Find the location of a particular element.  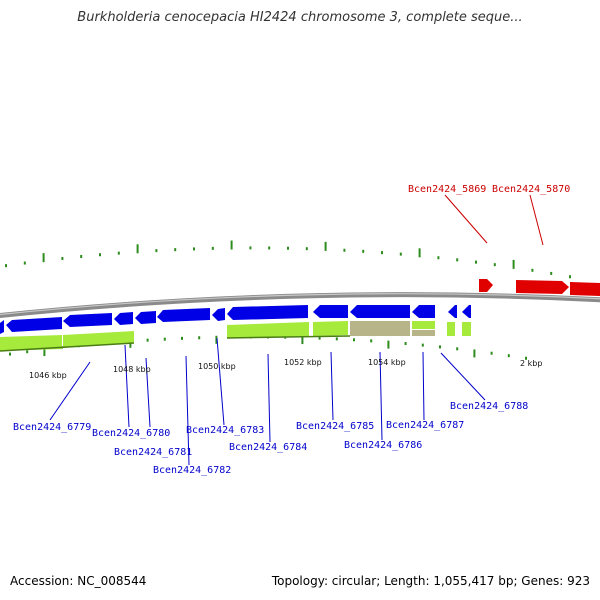

gene-label-reverse: Bcen2424_6786 is located at coordinates (383, 445).